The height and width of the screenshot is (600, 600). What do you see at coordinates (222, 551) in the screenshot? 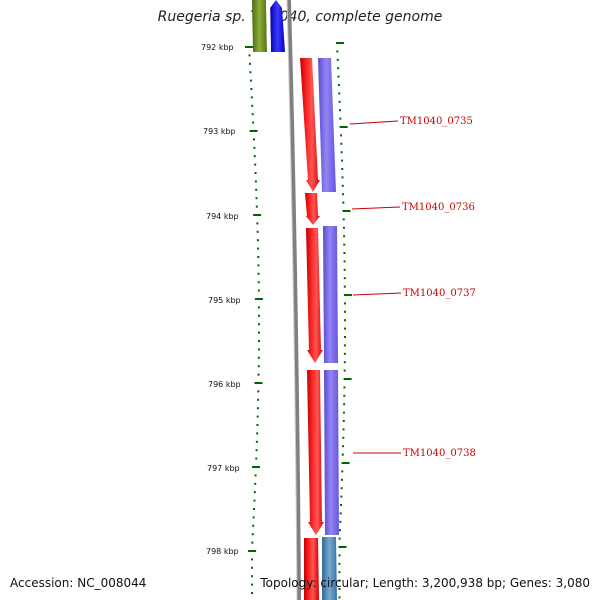
I see `scale-label-798: 798 kbp` at bounding box center [222, 551].